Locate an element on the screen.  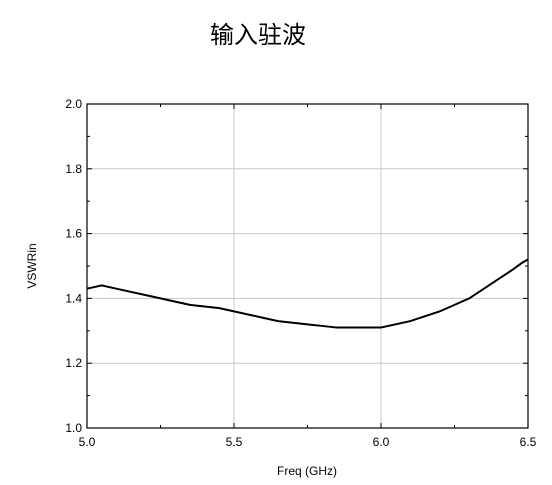
y-axis-title: VSWRin is located at coordinates (32, 265).